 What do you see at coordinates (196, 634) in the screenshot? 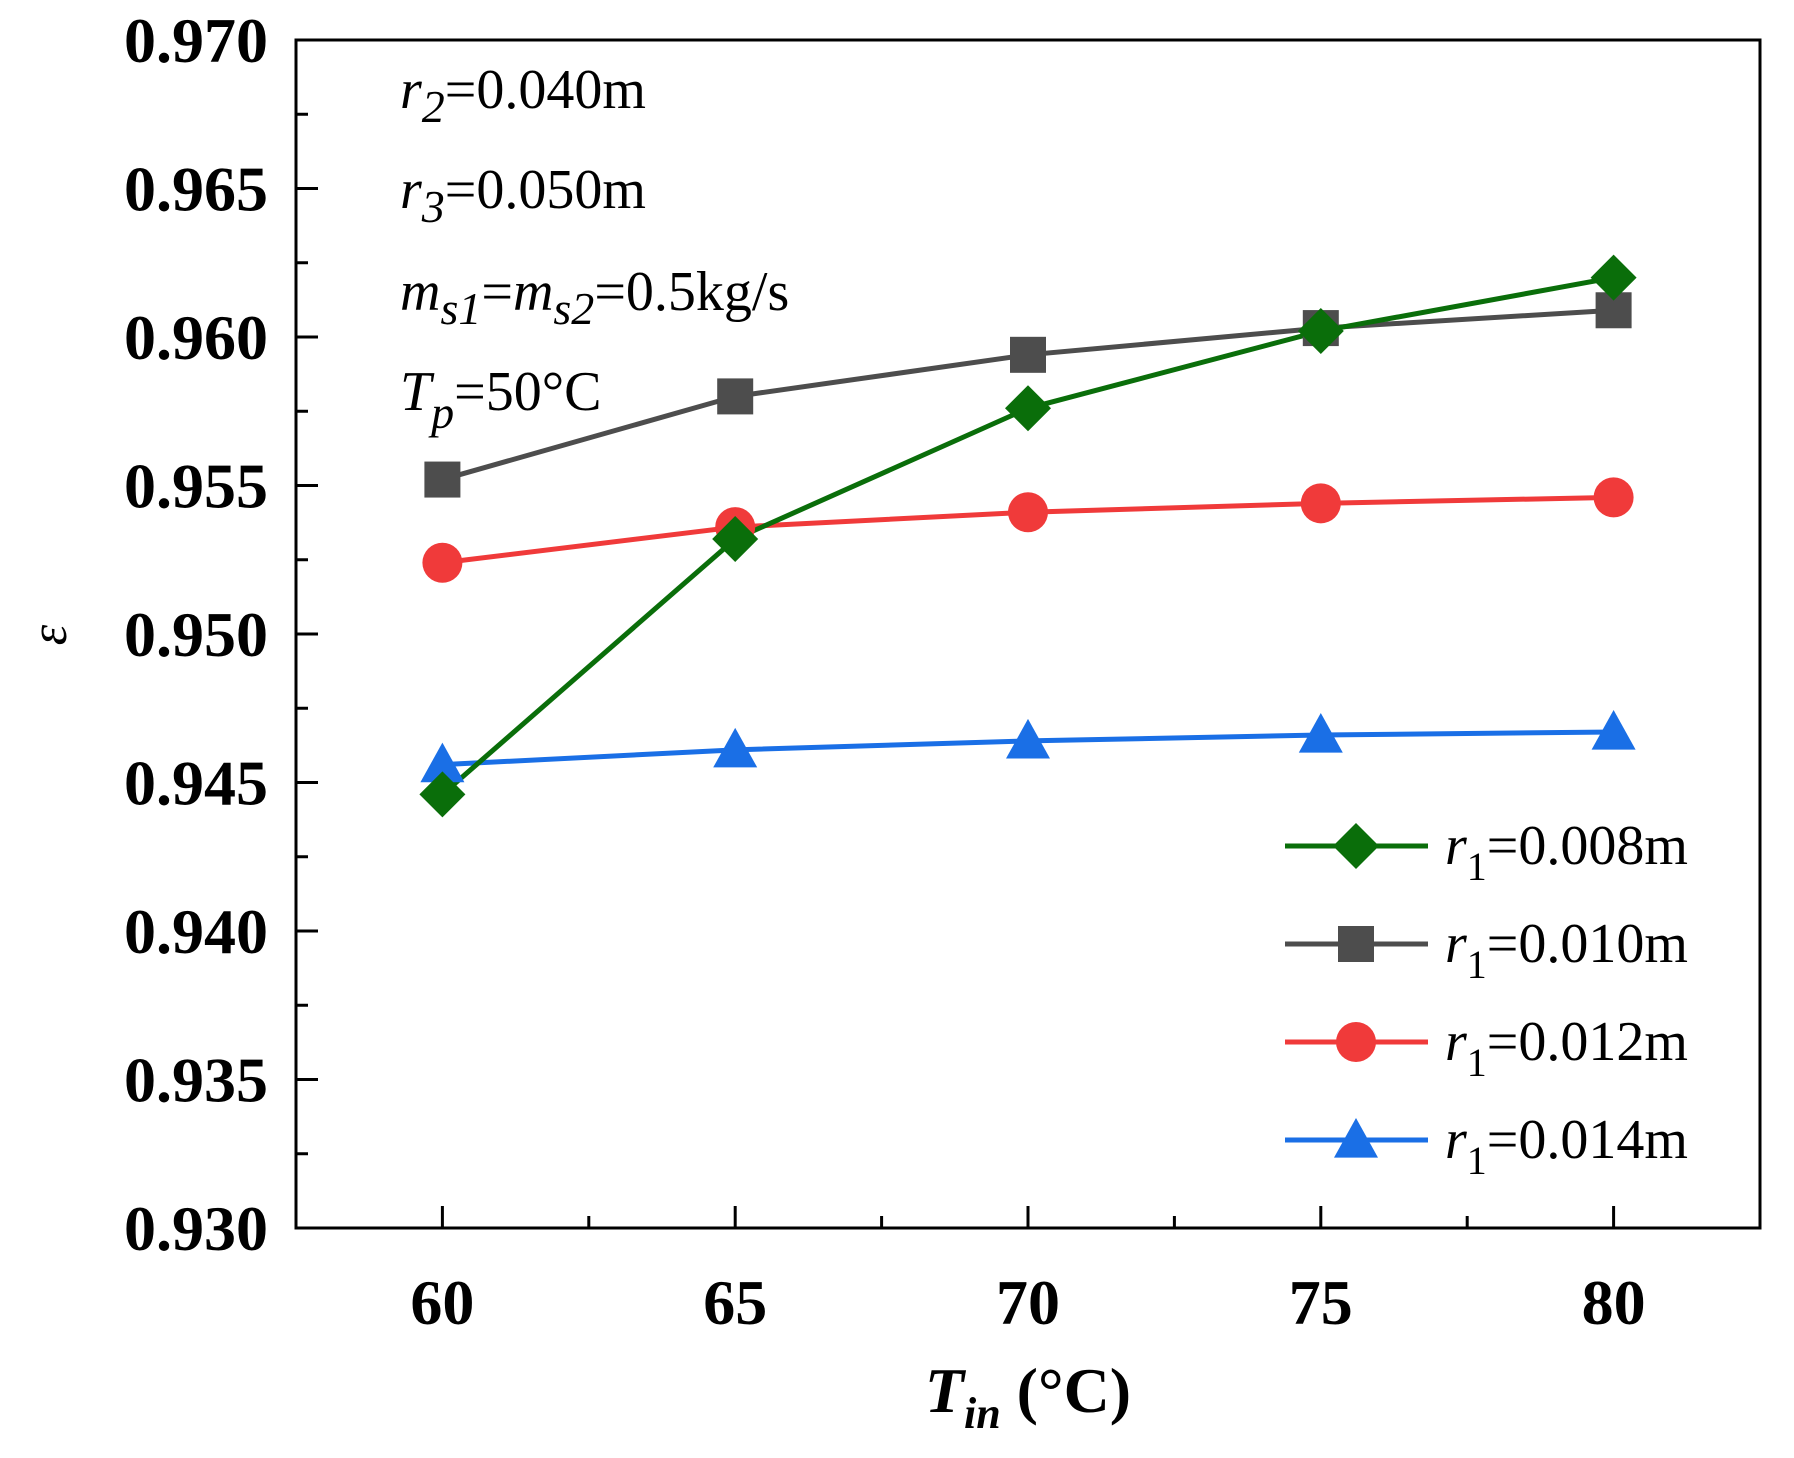
I see `y-tick-label: 0.950` at bounding box center [196, 634].